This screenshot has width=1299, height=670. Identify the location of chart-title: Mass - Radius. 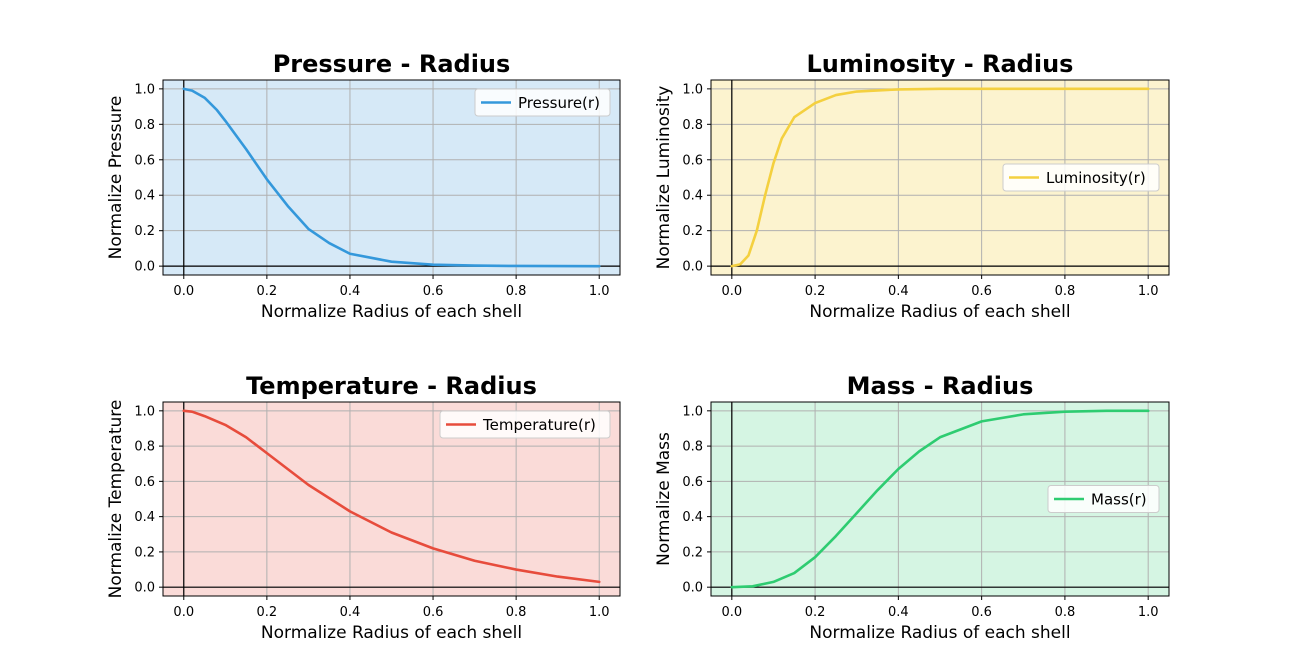
(940, 386).